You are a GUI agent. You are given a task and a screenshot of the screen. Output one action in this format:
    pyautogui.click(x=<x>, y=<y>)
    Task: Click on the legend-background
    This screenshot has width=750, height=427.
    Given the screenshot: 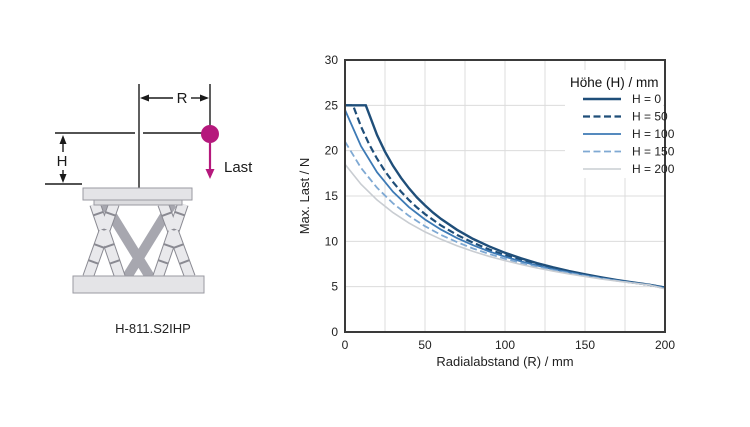 What is the action you would take?
    pyautogui.click(x=614, y=124)
    